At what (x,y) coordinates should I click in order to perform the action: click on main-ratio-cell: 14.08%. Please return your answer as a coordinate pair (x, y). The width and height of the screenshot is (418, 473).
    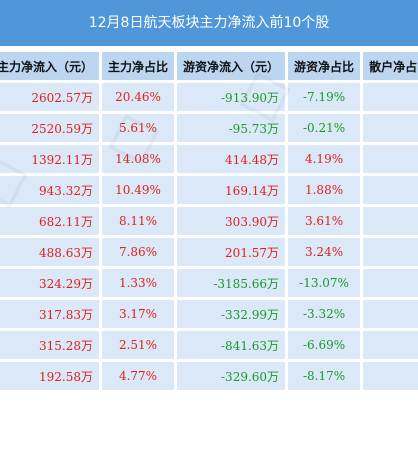
    Looking at the image, I should click on (138, 159).